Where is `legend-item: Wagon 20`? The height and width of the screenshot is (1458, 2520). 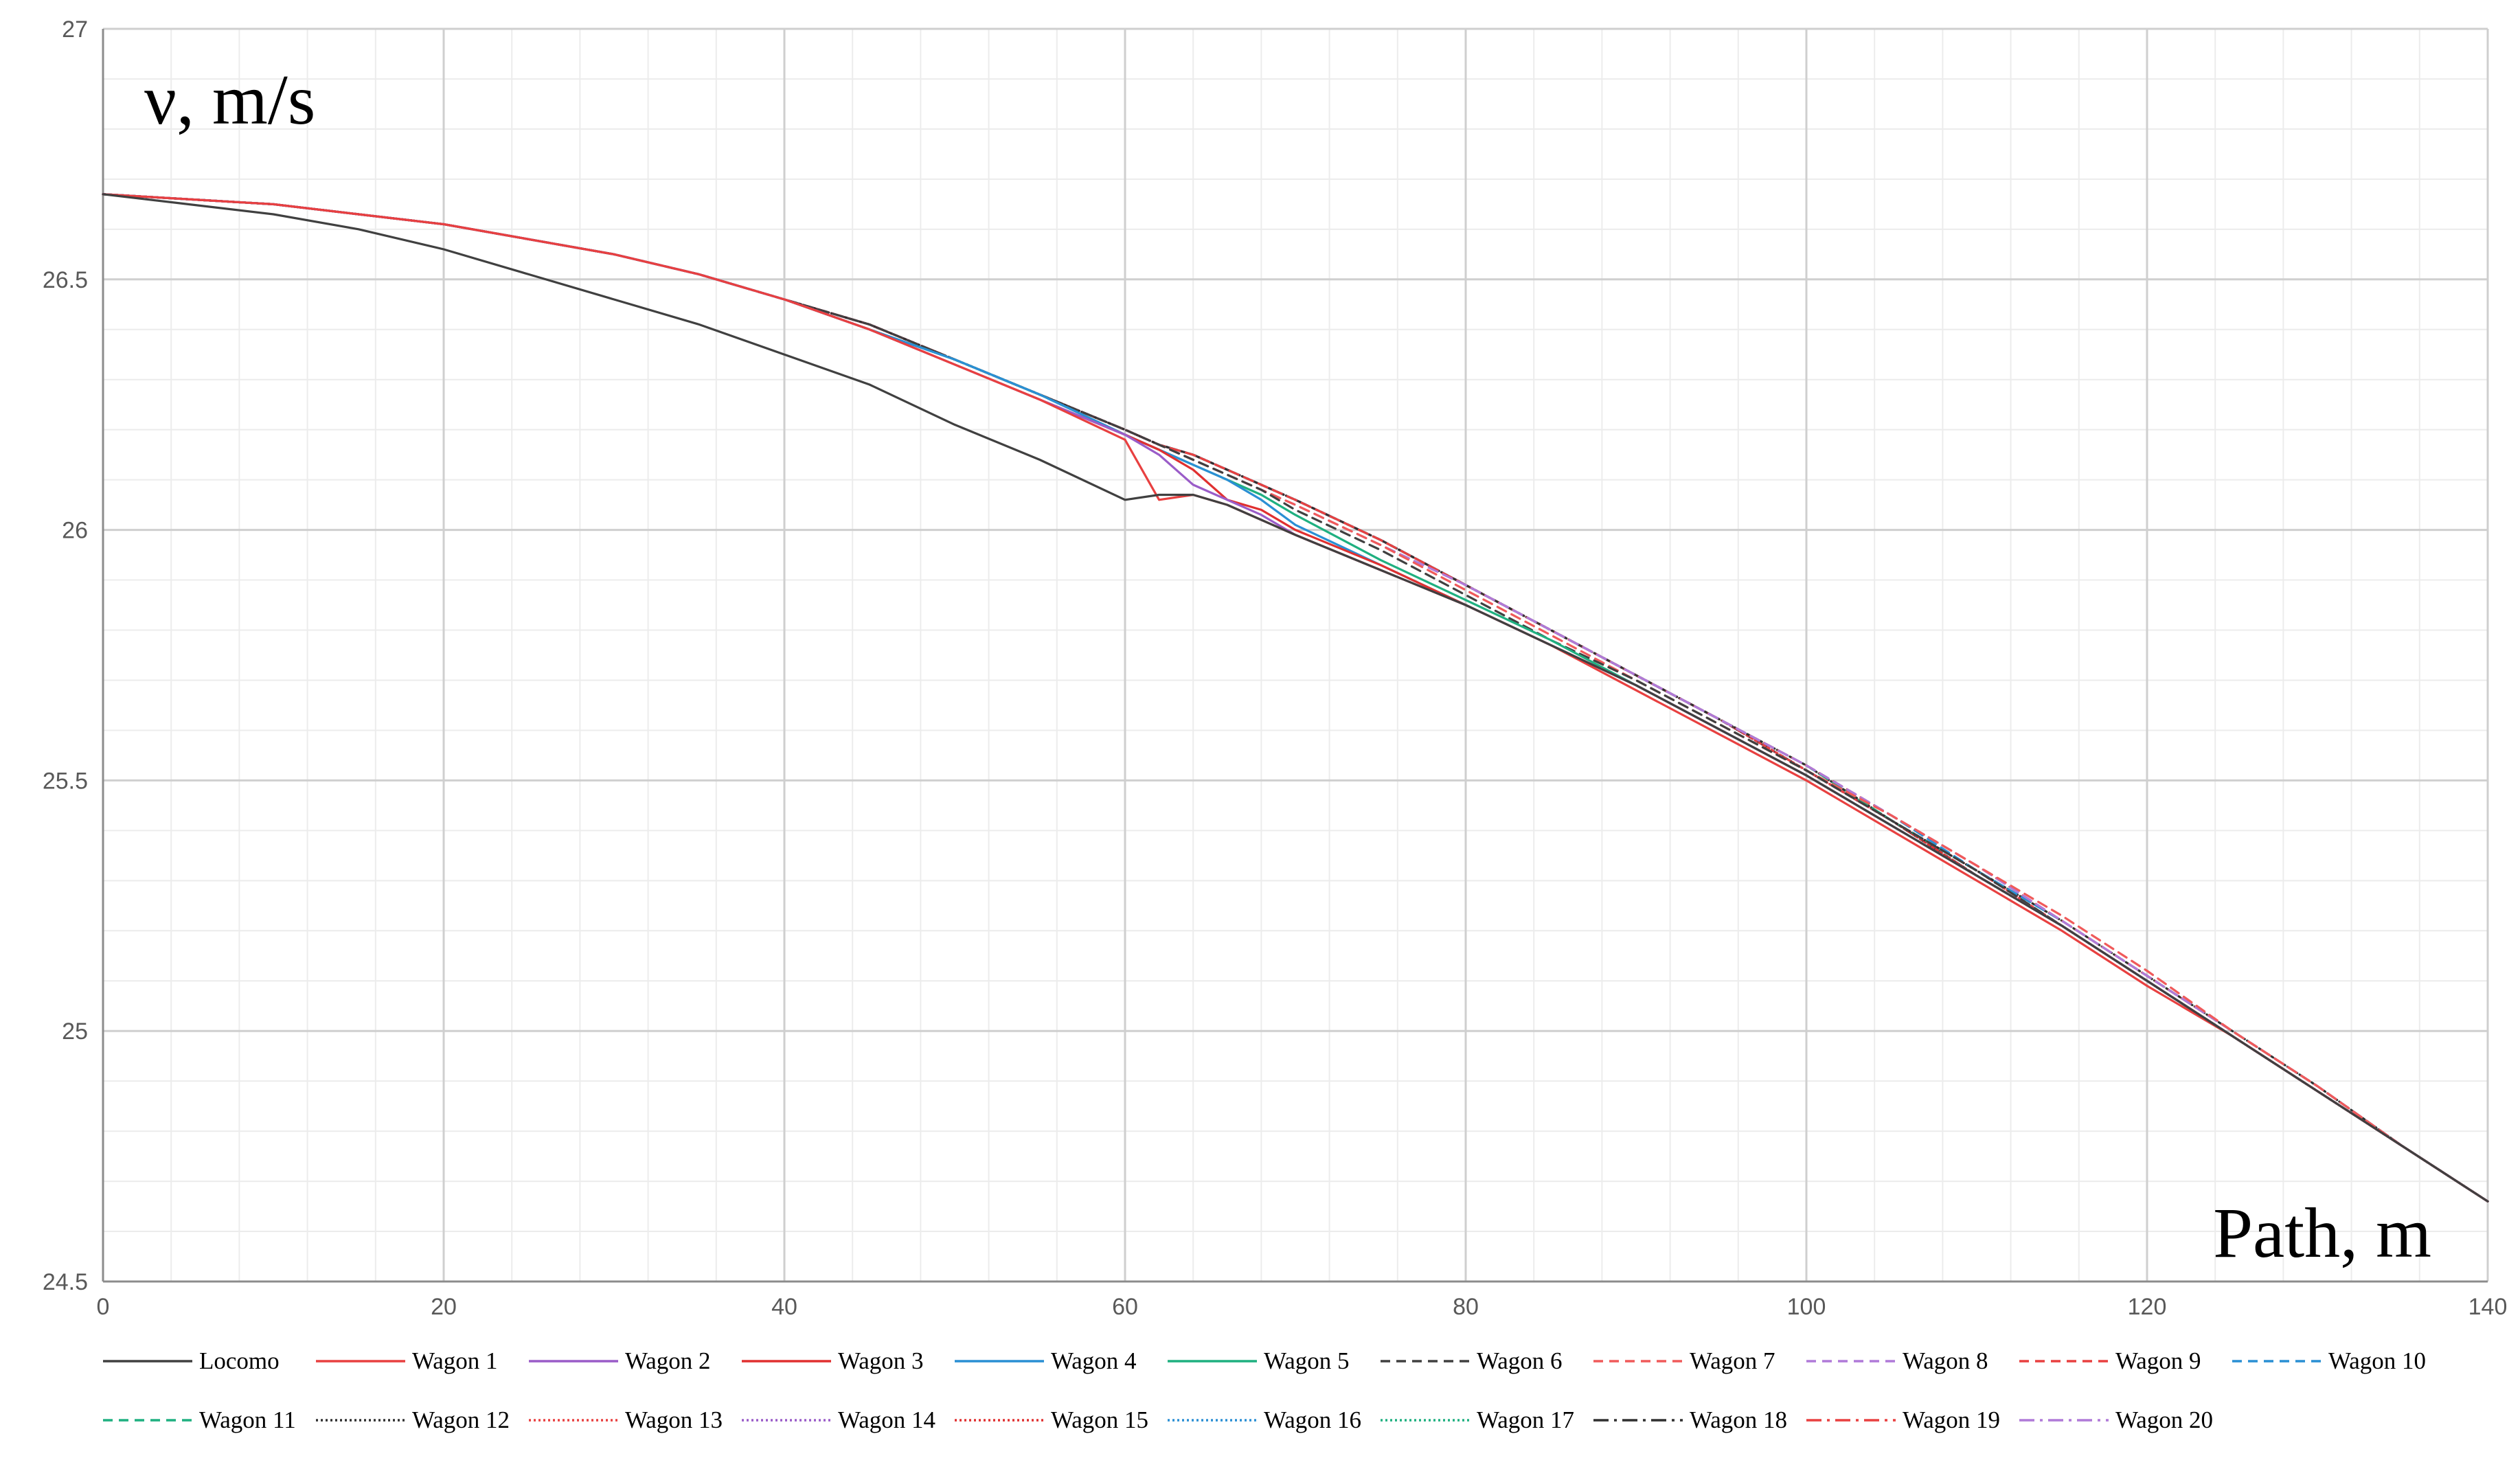
legend-item: Wagon 20 is located at coordinates (2116, 1420).